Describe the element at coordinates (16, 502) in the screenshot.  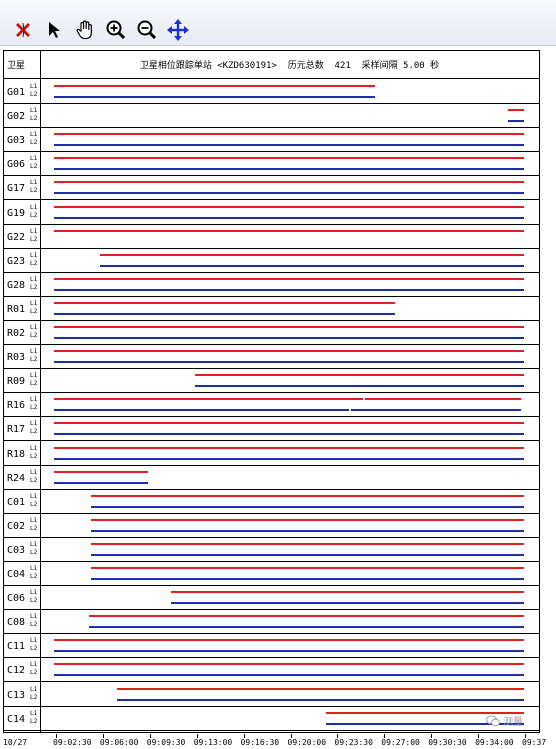
I see `satellite-label: C01` at that location.